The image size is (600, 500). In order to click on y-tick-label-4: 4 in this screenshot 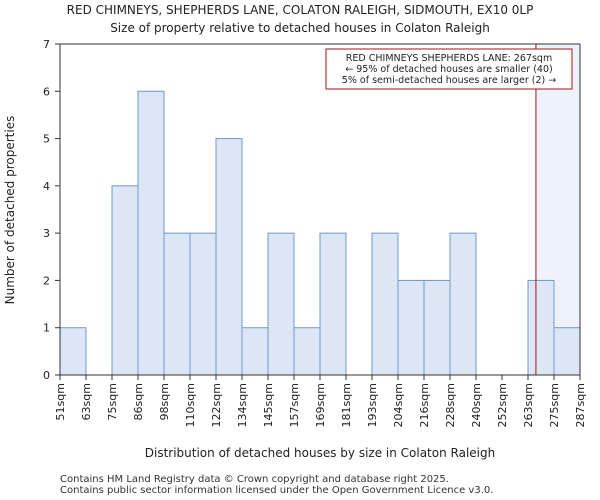, I will do `click(46, 186)`.